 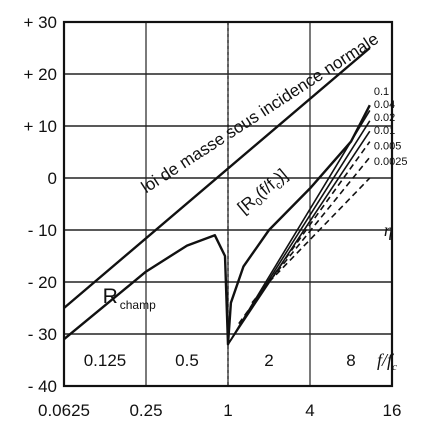 I want to click on r-champ-sub: champ, so click(x=138, y=305).